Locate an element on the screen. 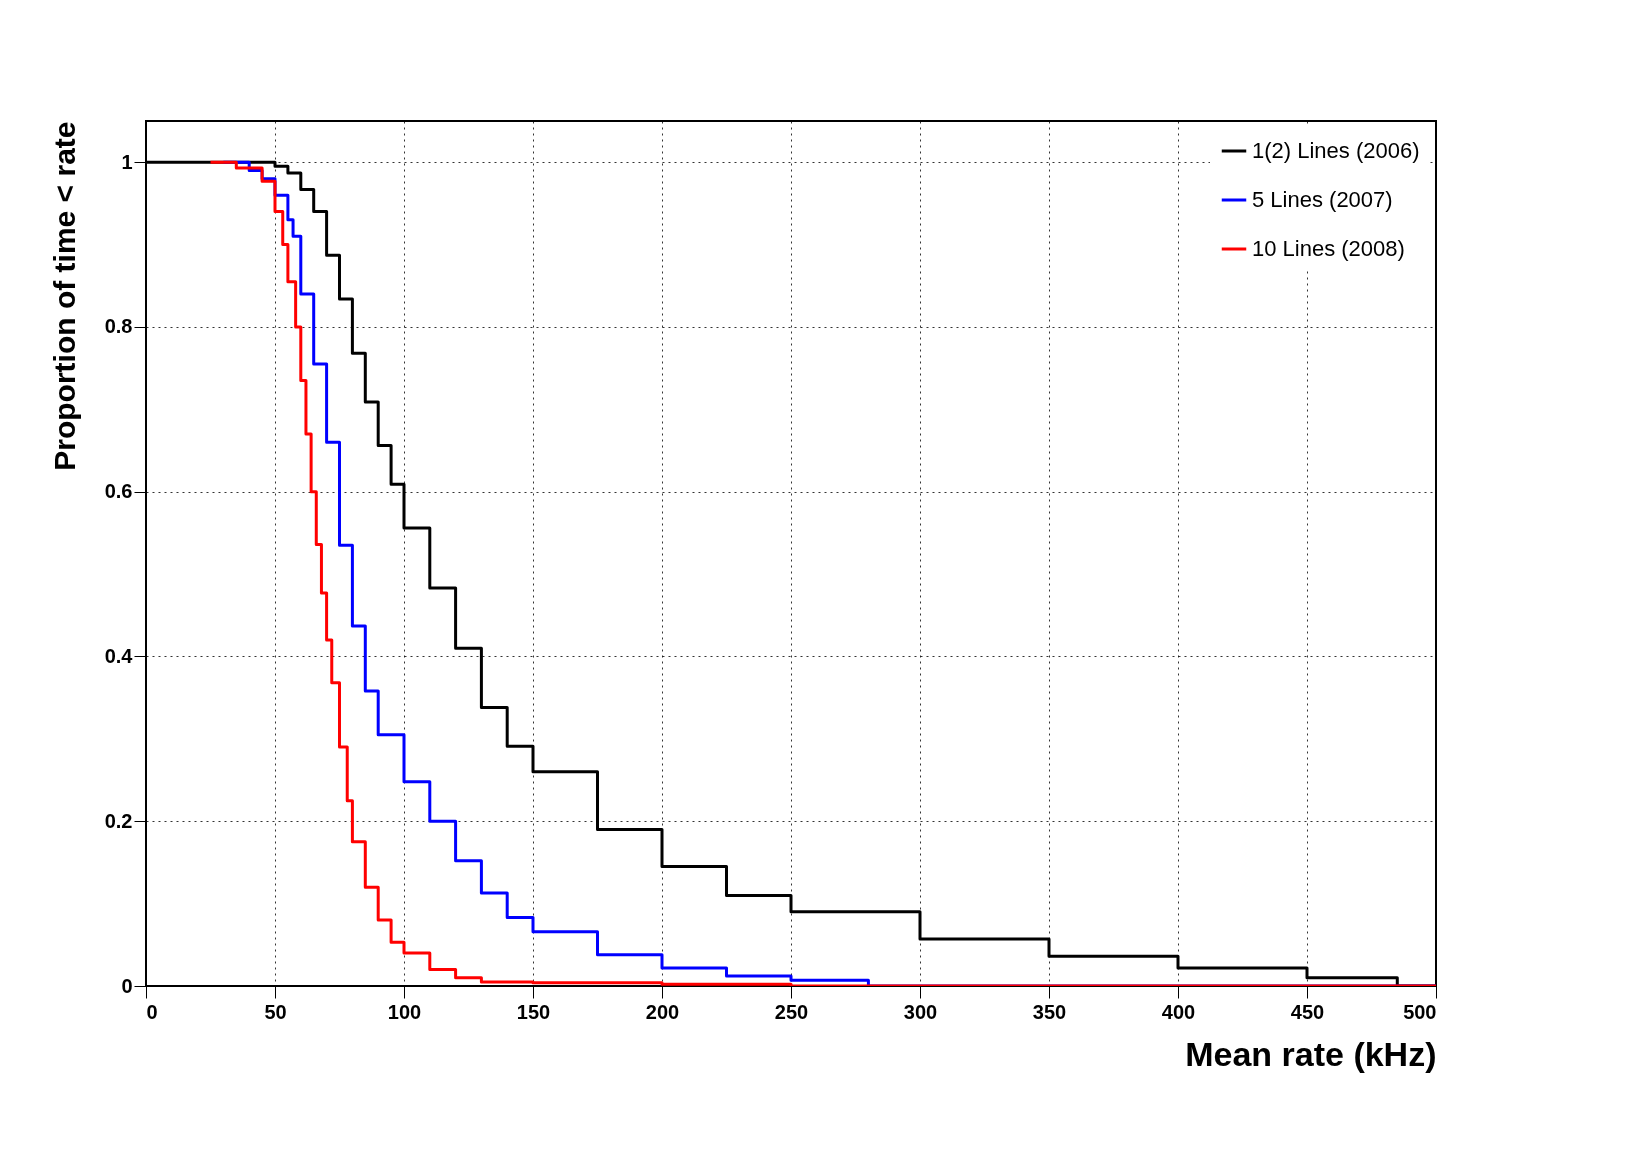 This screenshot has width=1625, height=1150. legend-label: 5 Lines (2007) is located at coordinates (1322, 199).